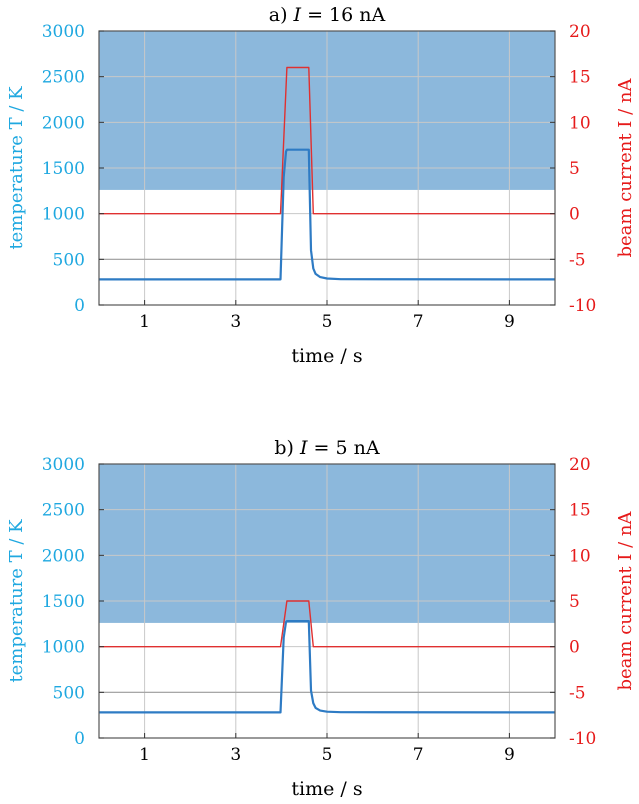  What do you see at coordinates (343, 15) in the screenshot?
I see `panel-title-rest: = 16 nA` at bounding box center [343, 15].